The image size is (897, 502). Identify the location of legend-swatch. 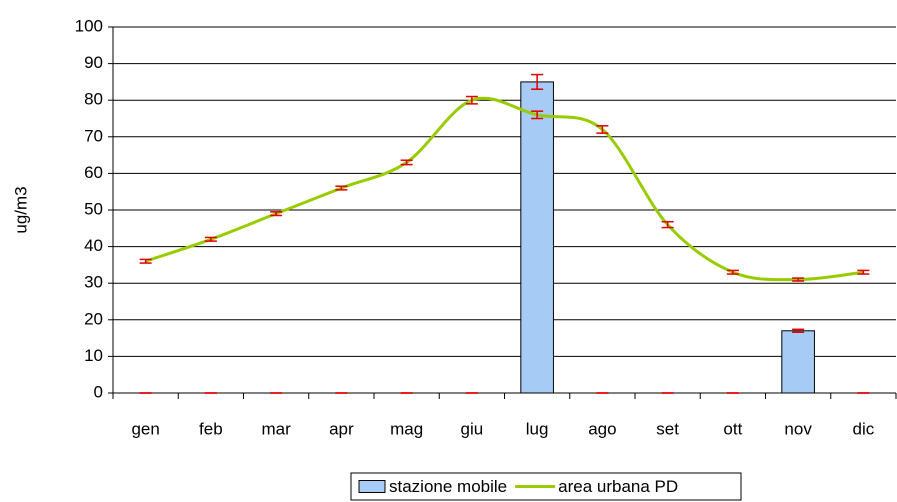
(372, 486).